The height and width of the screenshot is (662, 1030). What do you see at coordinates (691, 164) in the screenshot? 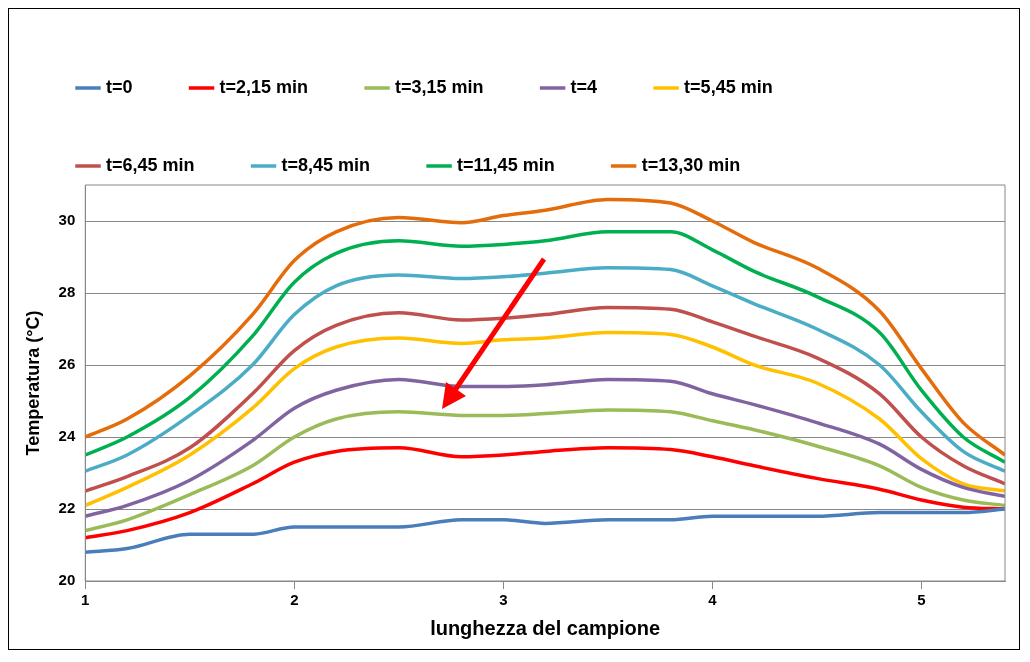
I see `legend-label: t=13,30 min` at bounding box center [691, 164].